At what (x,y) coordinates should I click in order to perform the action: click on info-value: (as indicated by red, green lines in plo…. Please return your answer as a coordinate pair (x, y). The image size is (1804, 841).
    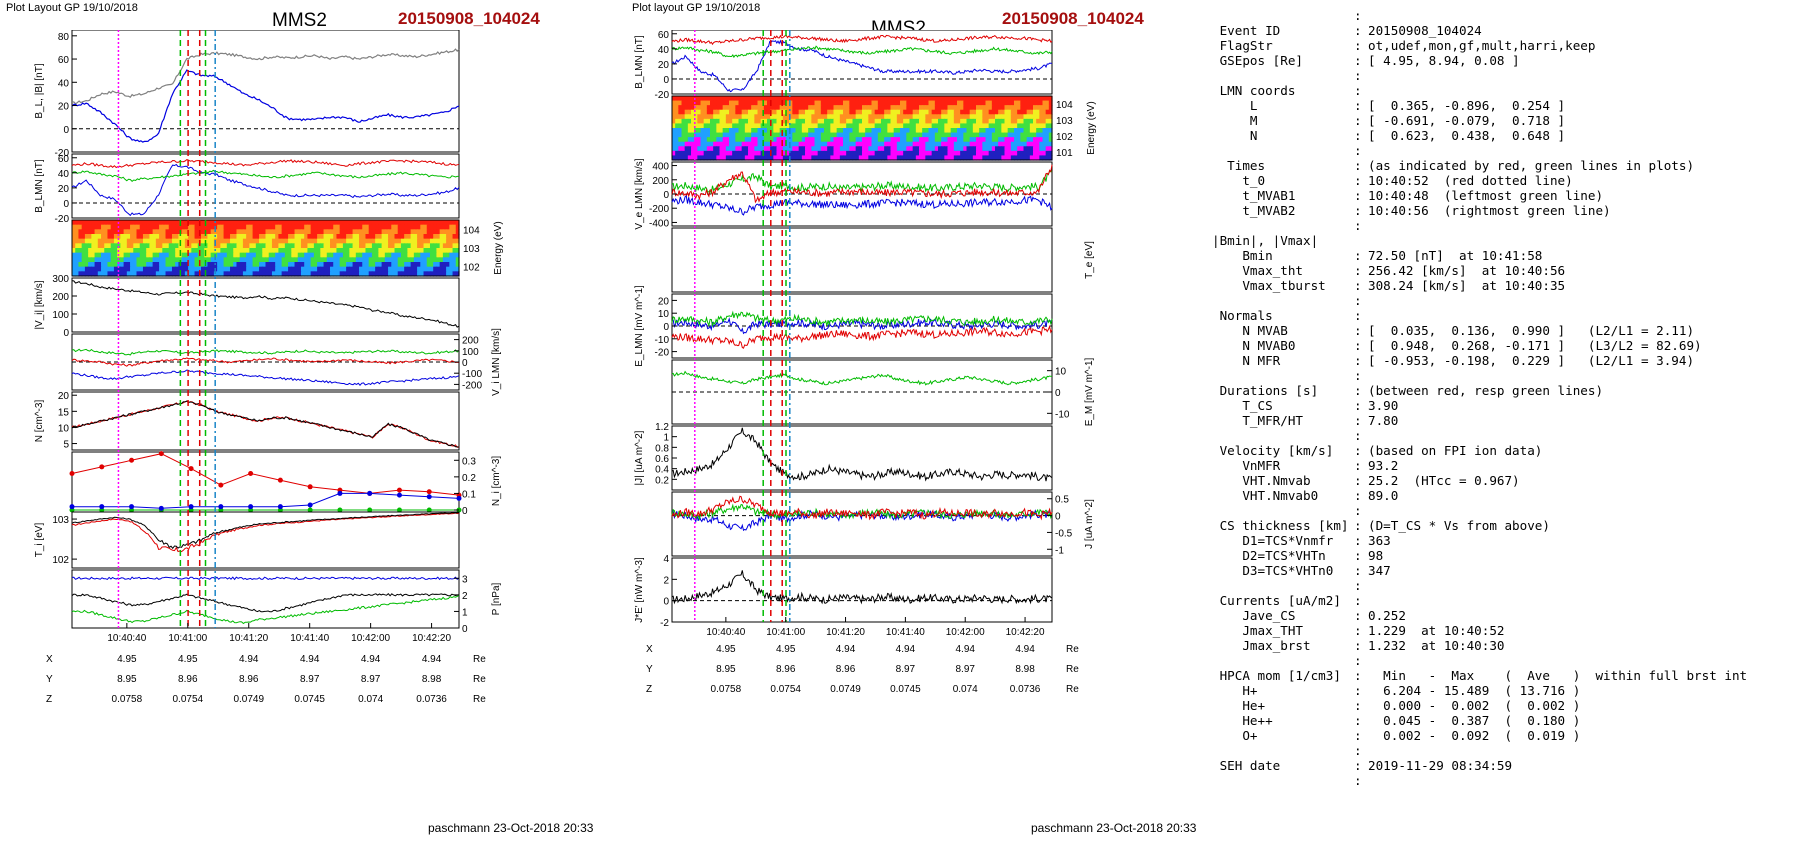
    Looking at the image, I should click on (1531, 165).